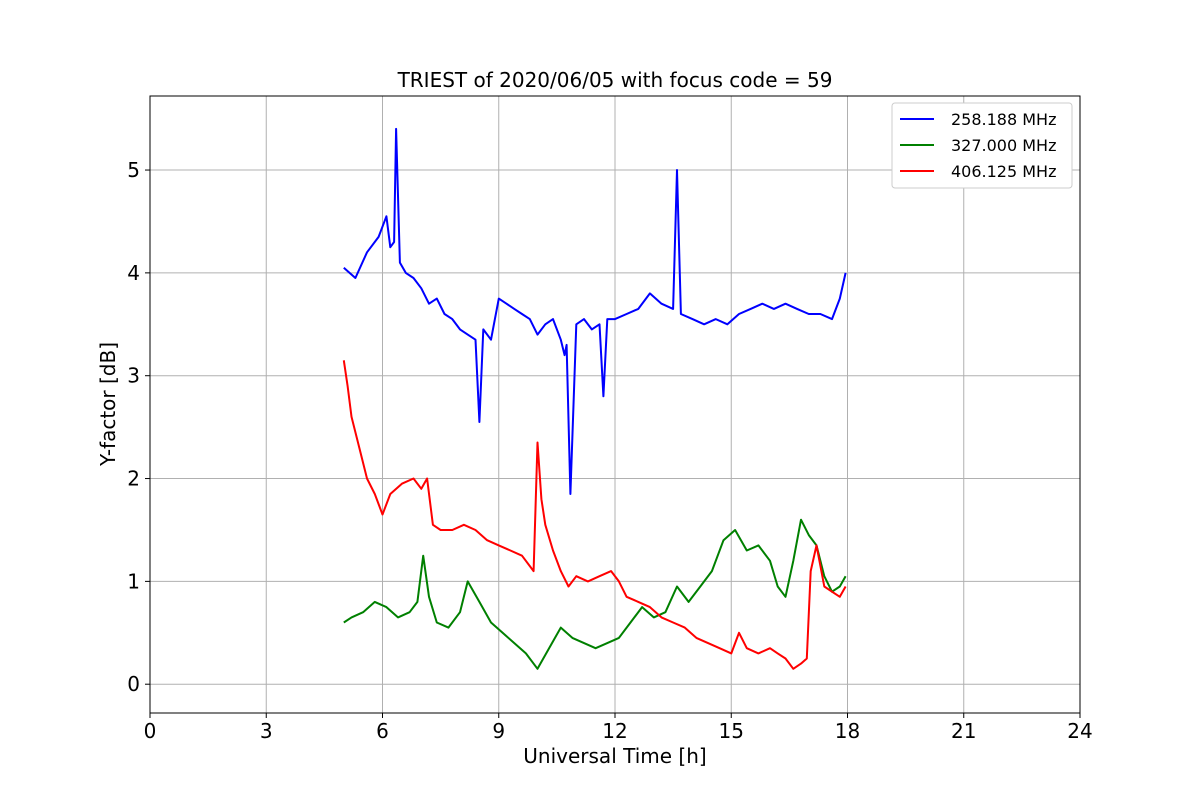 This screenshot has height=800, width=1200. I want to click on x-tick-label: 6, so click(382, 731).